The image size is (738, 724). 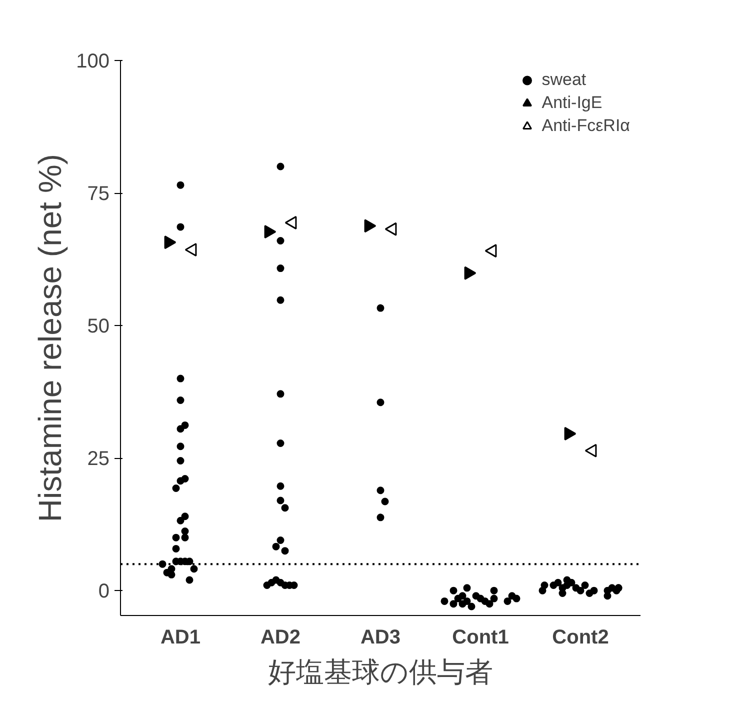 What do you see at coordinates (180, 637) in the screenshot?
I see `x-tick-label: AD1` at bounding box center [180, 637].